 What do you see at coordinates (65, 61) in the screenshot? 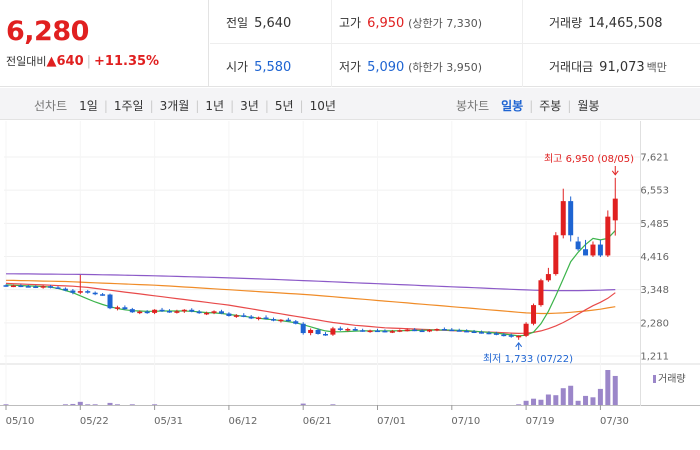
I see `change-value: ▲640` at bounding box center [65, 61].